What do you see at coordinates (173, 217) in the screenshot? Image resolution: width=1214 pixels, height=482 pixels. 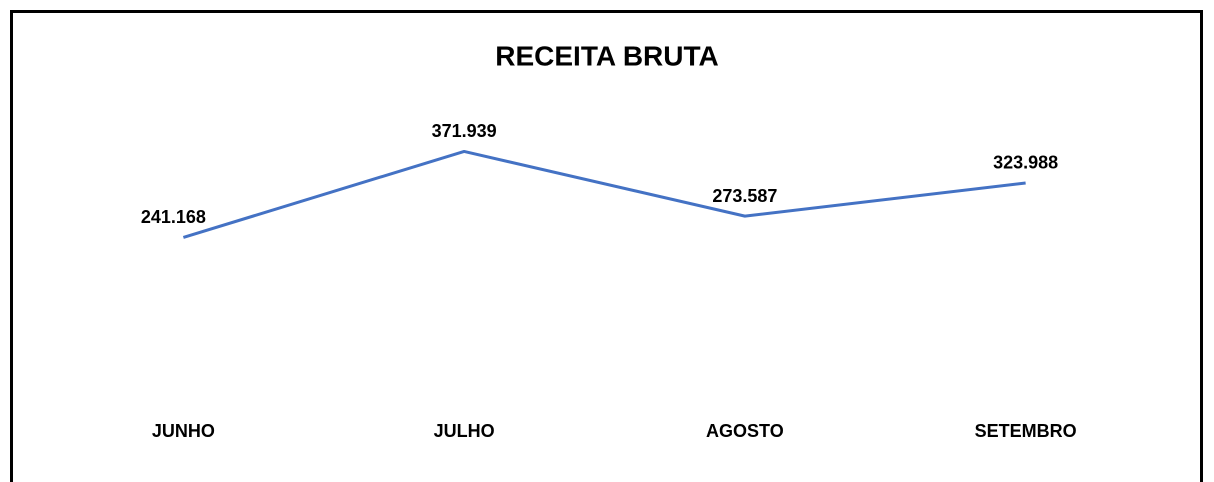 I see `data-label: 241.168` at bounding box center [173, 217].